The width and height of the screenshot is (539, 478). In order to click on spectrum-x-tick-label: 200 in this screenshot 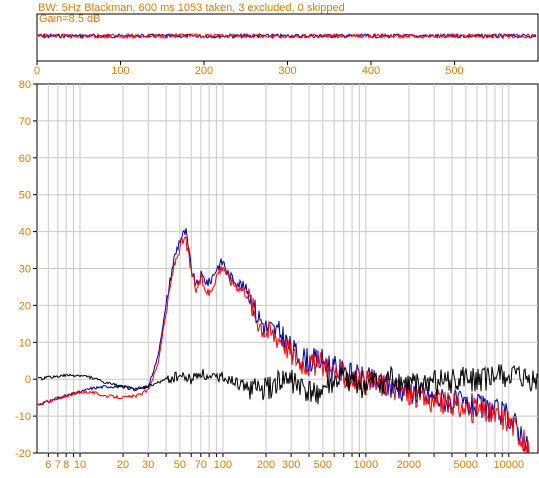, I will do `click(266, 465)`.